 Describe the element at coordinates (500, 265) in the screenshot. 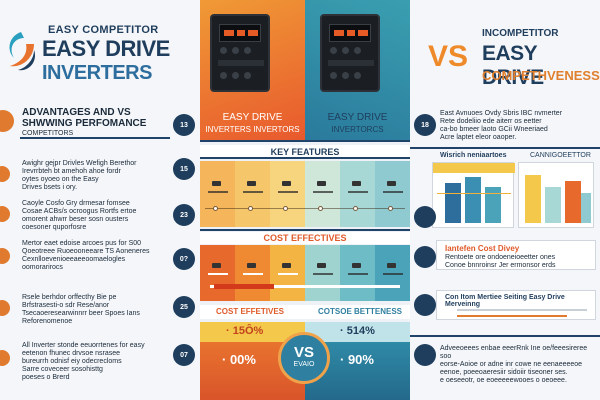

I see `cost-box-text: Conoe bnnroinsr Jer ermonsor erds` at that location.